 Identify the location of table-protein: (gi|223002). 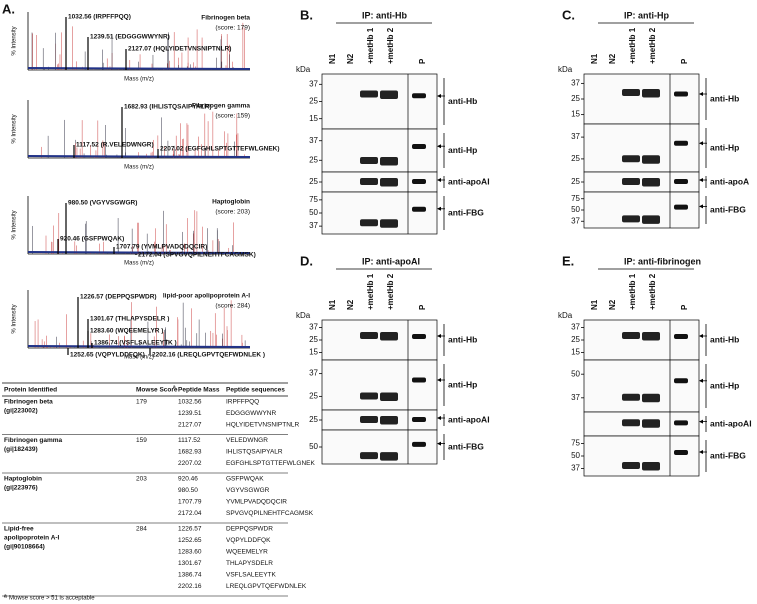
(21, 411).